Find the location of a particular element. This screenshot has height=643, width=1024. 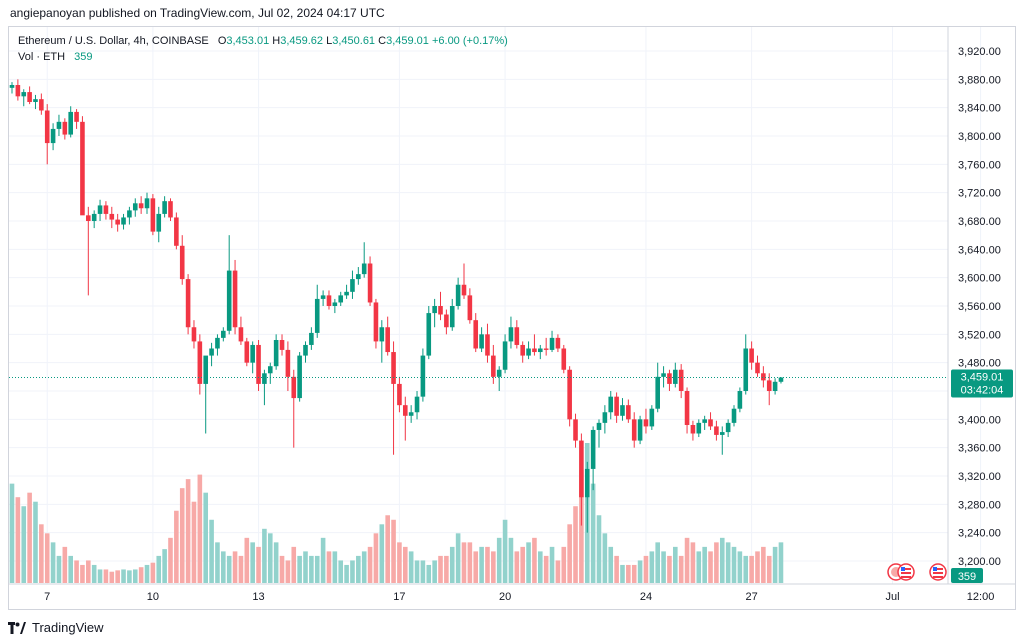

price-tick-label: 3,840.00 is located at coordinates (979, 109).